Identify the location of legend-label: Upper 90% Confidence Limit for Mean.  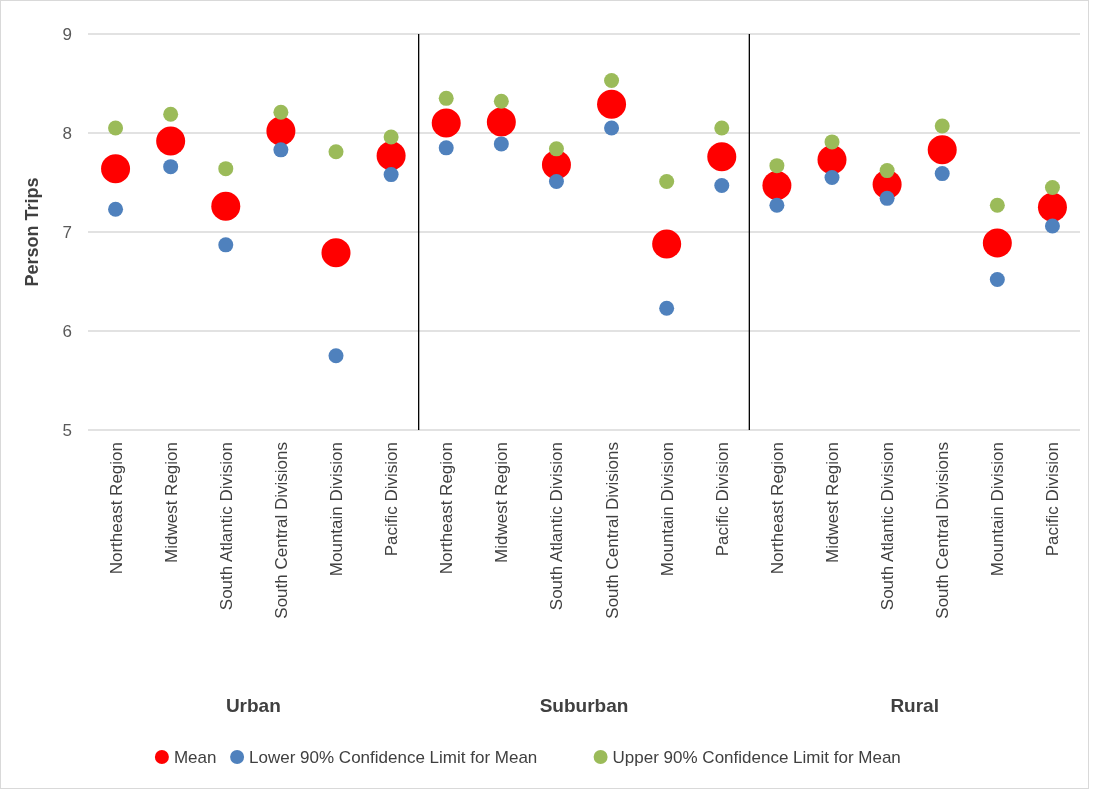
(756, 757).